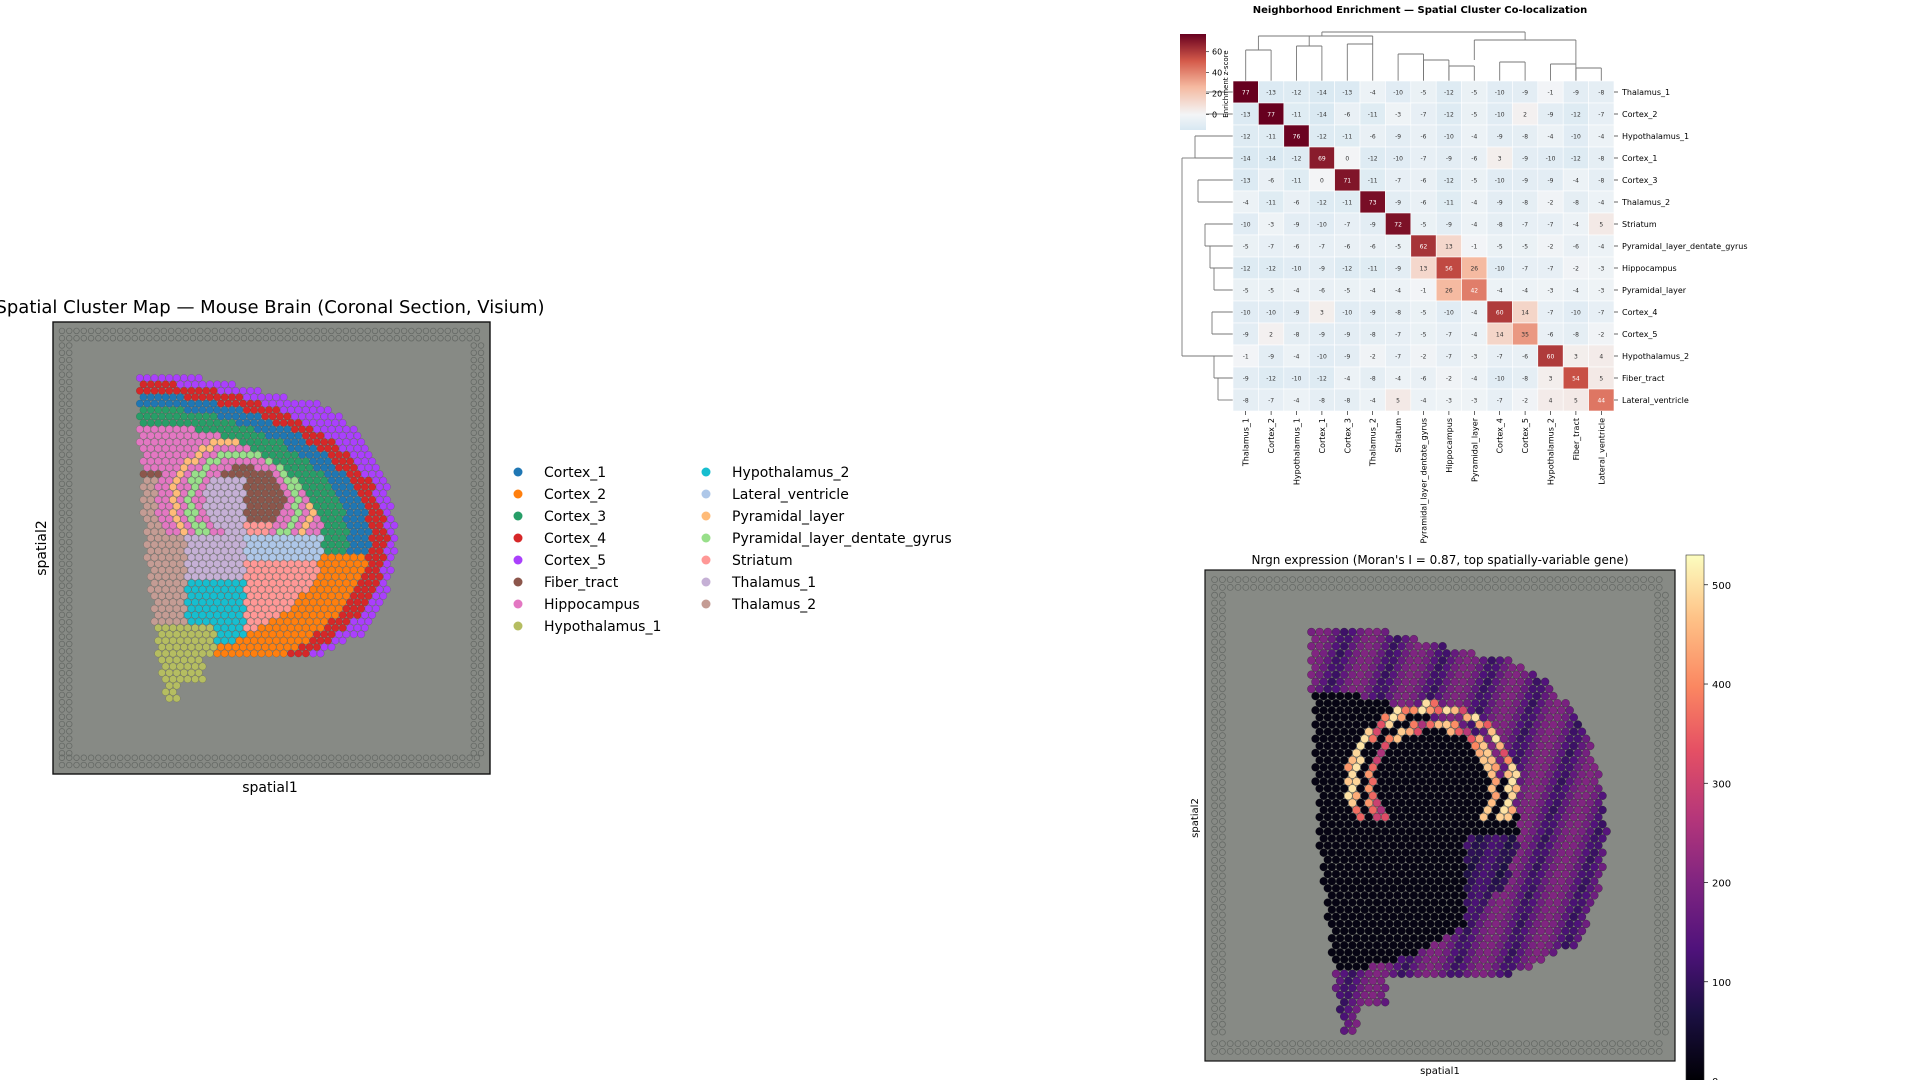  I want to click on heatmap-value: -11, so click(1347, 137).